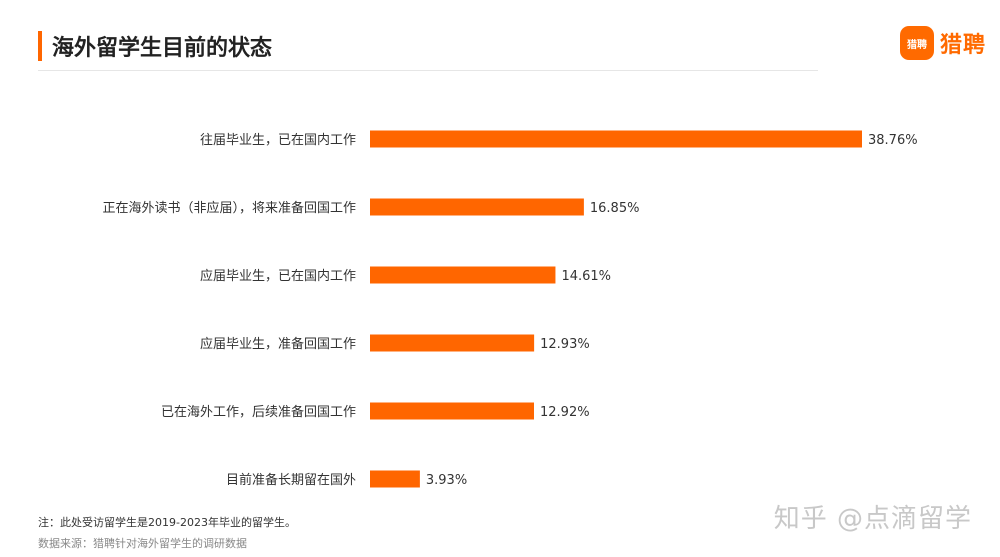 The image size is (1000, 557). Describe the element at coordinates (291, 480) in the screenshot. I see `category-label: 目前准备长期留在国外` at that location.